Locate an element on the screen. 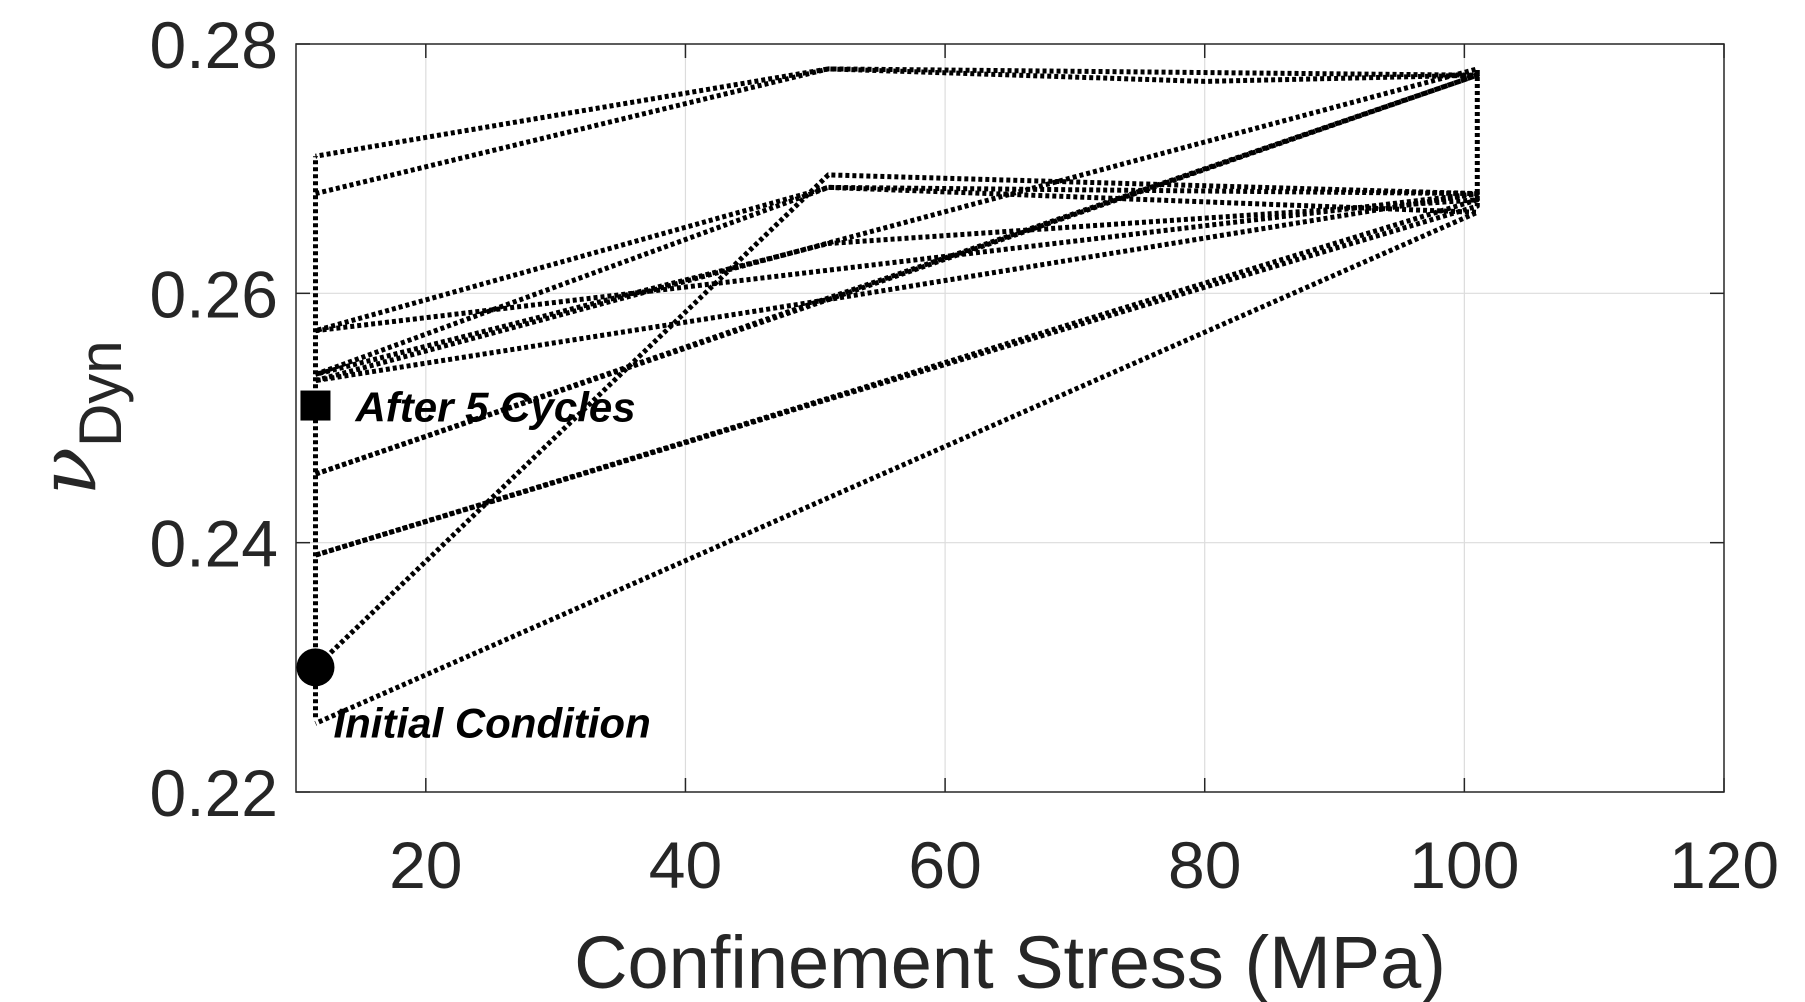 The image size is (1805, 1002). y-tick-label: 0.22 is located at coordinates (214, 793).